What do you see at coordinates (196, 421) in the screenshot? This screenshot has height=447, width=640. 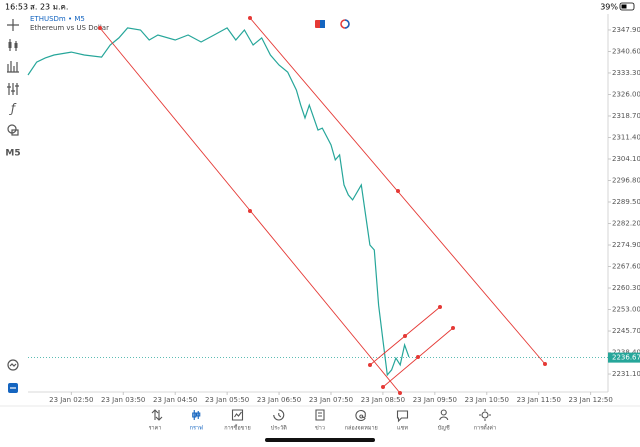 I see `nav-item: กราฟ` at bounding box center [196, 421].